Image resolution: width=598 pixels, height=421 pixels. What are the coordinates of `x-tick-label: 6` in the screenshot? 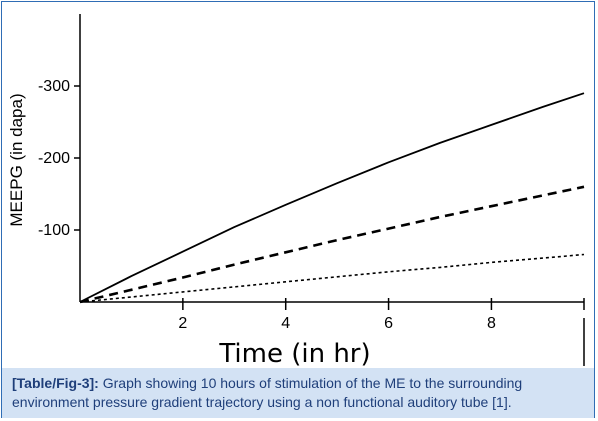 It's located at (388, 323).